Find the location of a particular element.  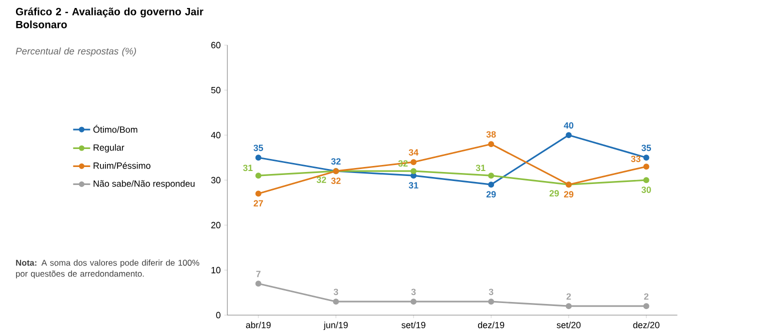

x-tick-label: set/20 is located at coordinates (568, 325).